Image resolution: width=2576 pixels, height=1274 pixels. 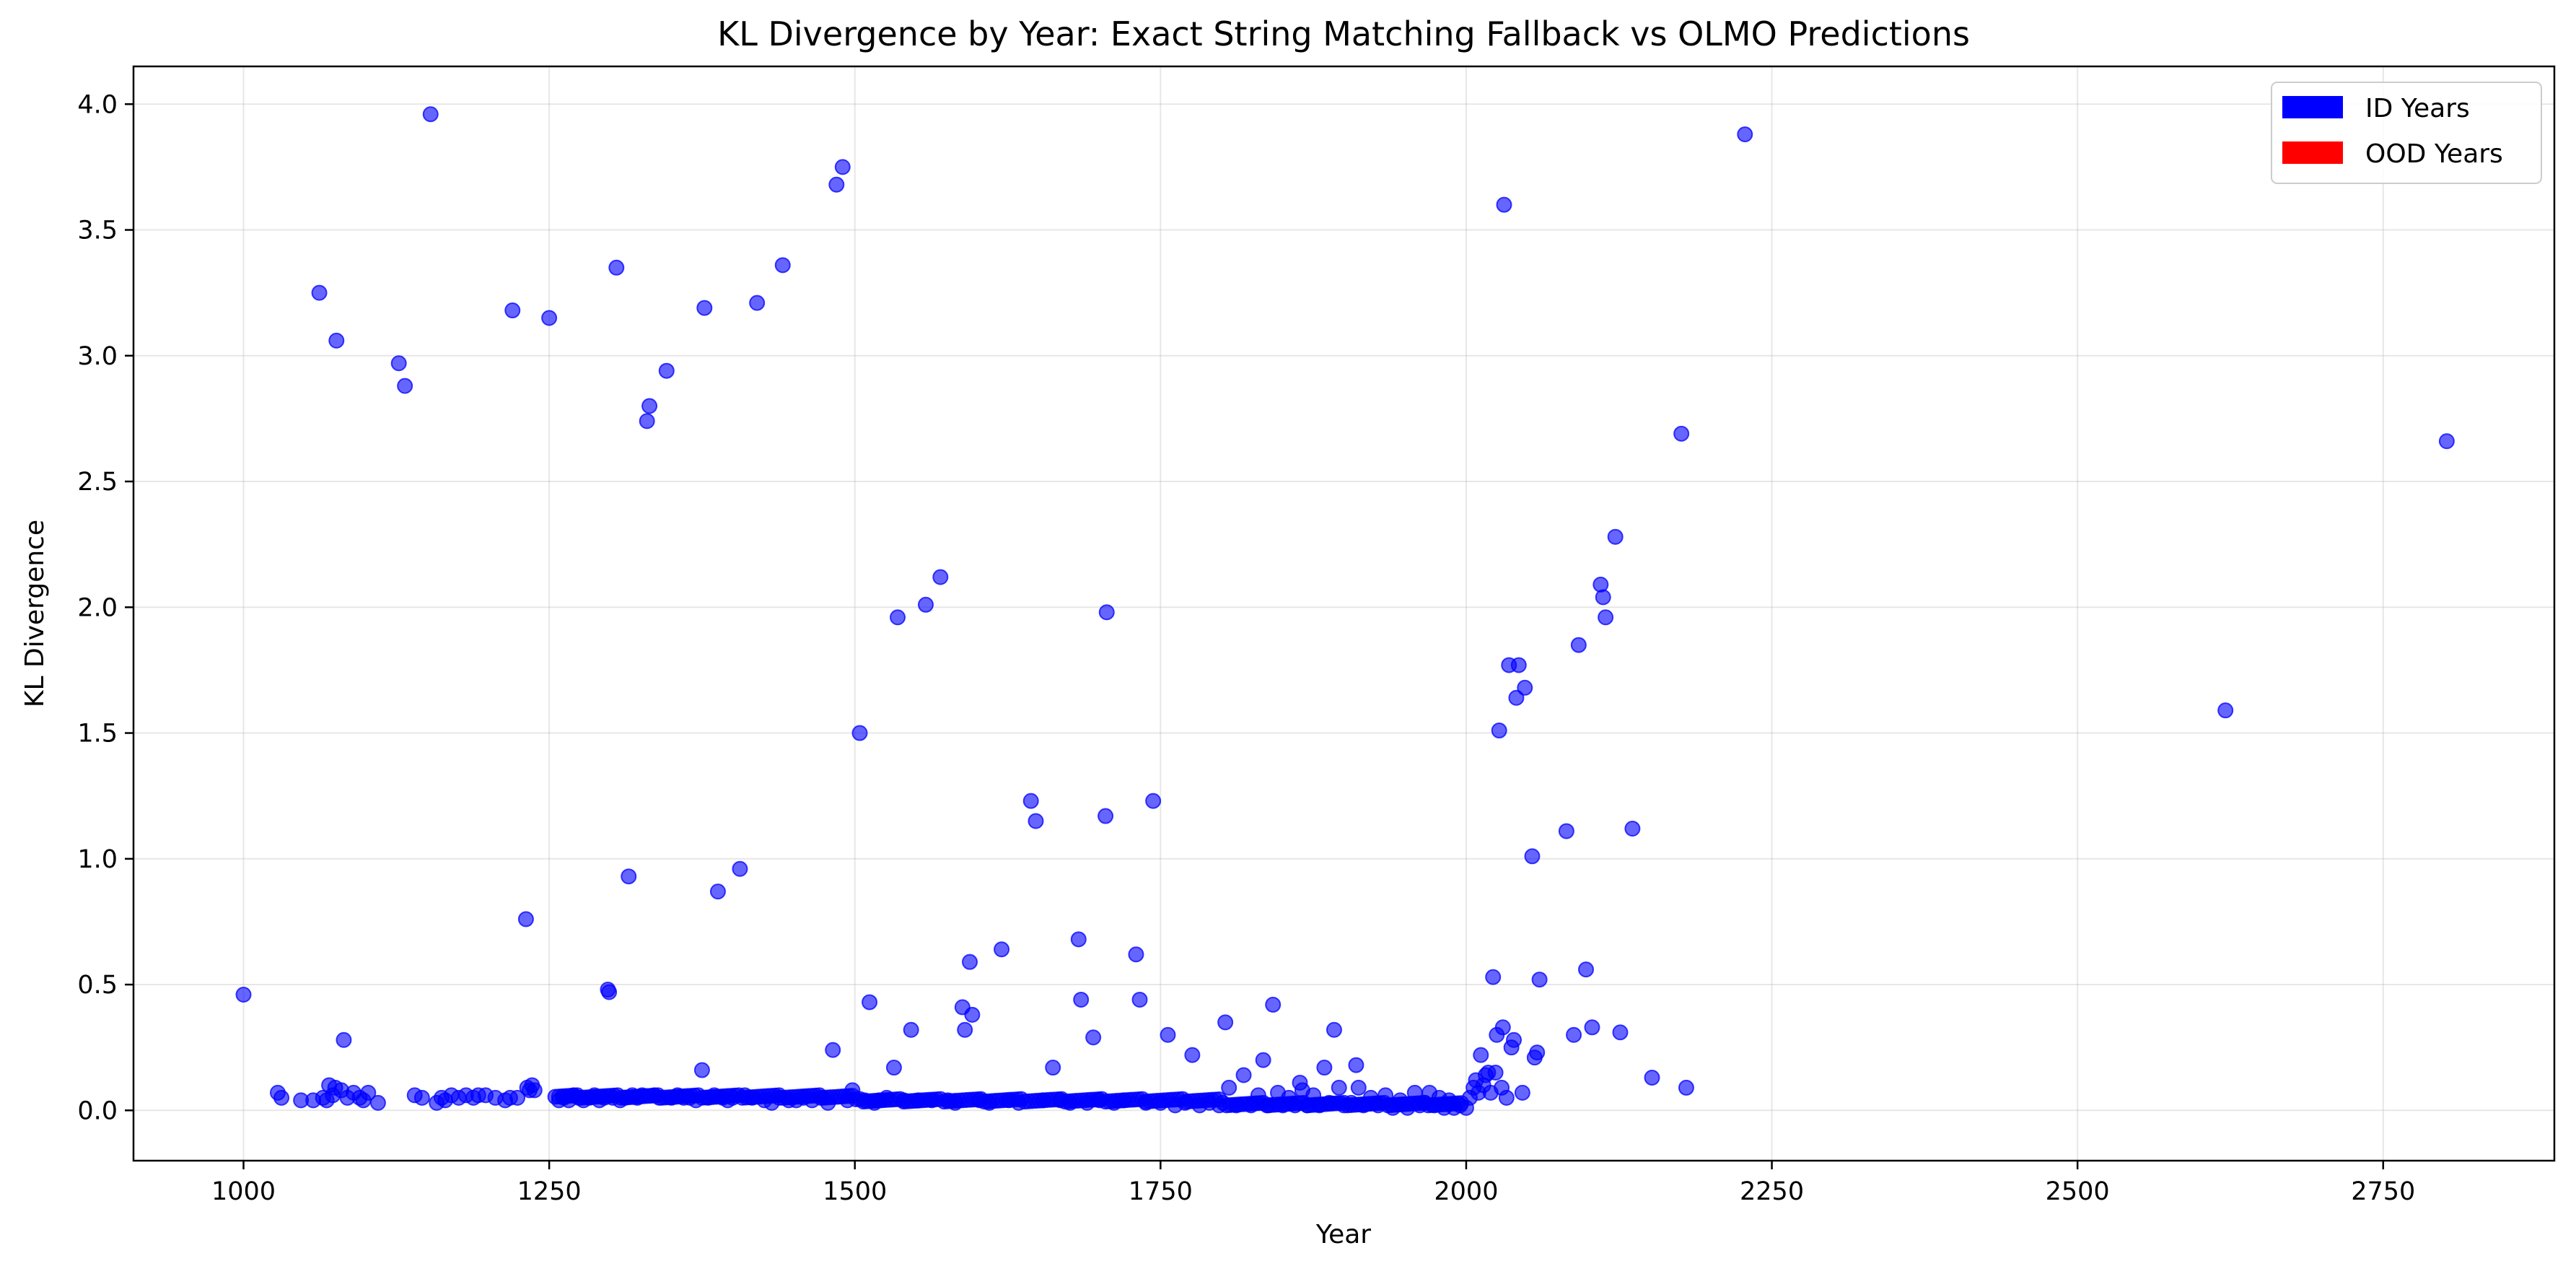 I want to click on x-axis-label: Year, so click(x=1343, y=1234).